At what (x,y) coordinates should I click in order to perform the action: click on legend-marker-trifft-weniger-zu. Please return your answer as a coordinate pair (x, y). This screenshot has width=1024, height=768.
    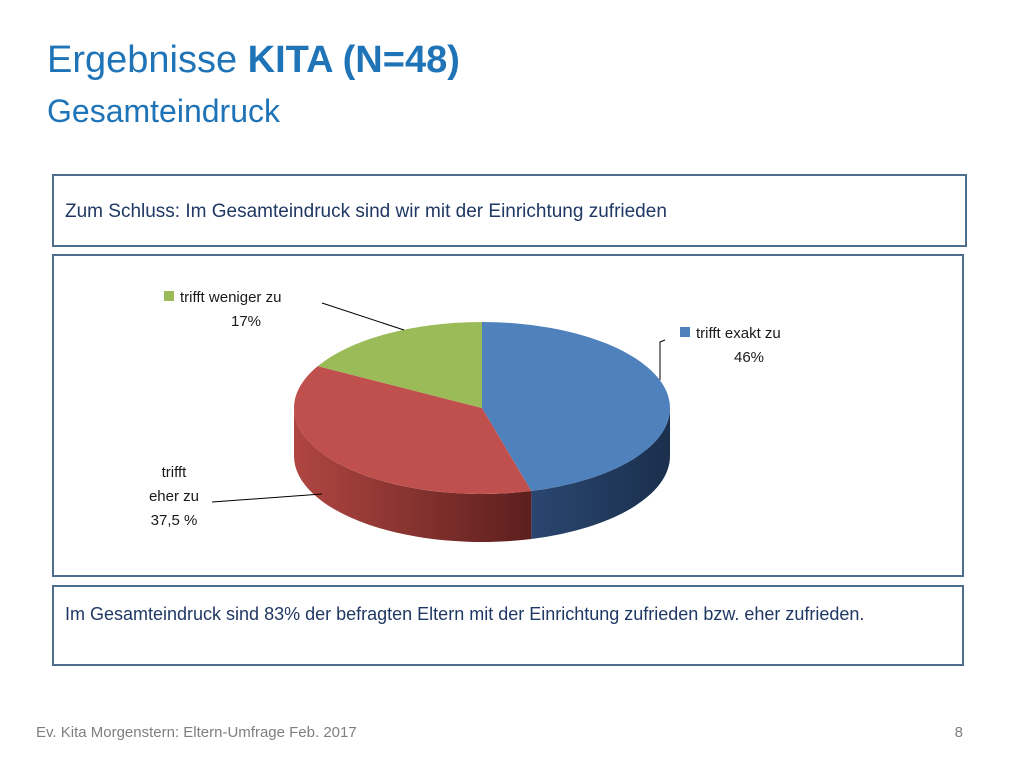
    Looking at the image, I should click on (169, 296).